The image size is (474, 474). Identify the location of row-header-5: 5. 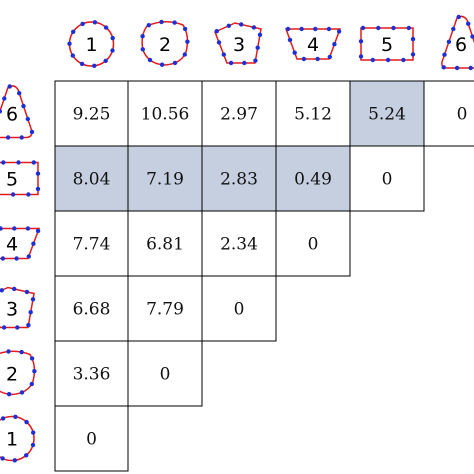
(20, 178).